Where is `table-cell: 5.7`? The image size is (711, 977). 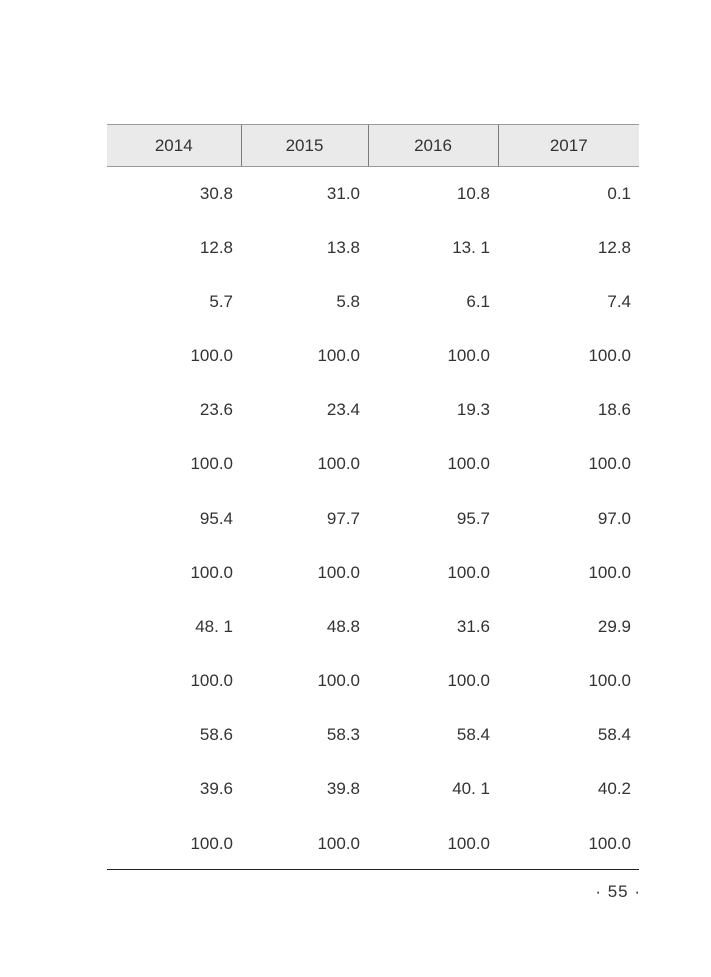 table-cell: 5.7 is located at coordinates (221, 301).